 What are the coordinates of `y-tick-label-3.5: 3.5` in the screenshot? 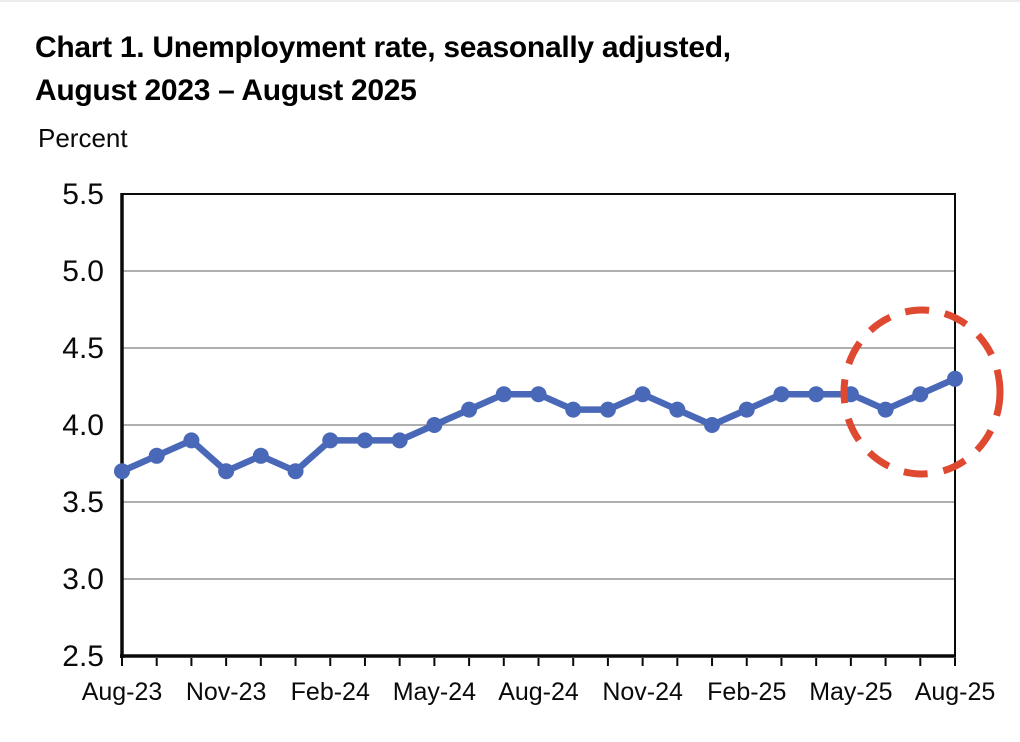 It's located at (83, 502).